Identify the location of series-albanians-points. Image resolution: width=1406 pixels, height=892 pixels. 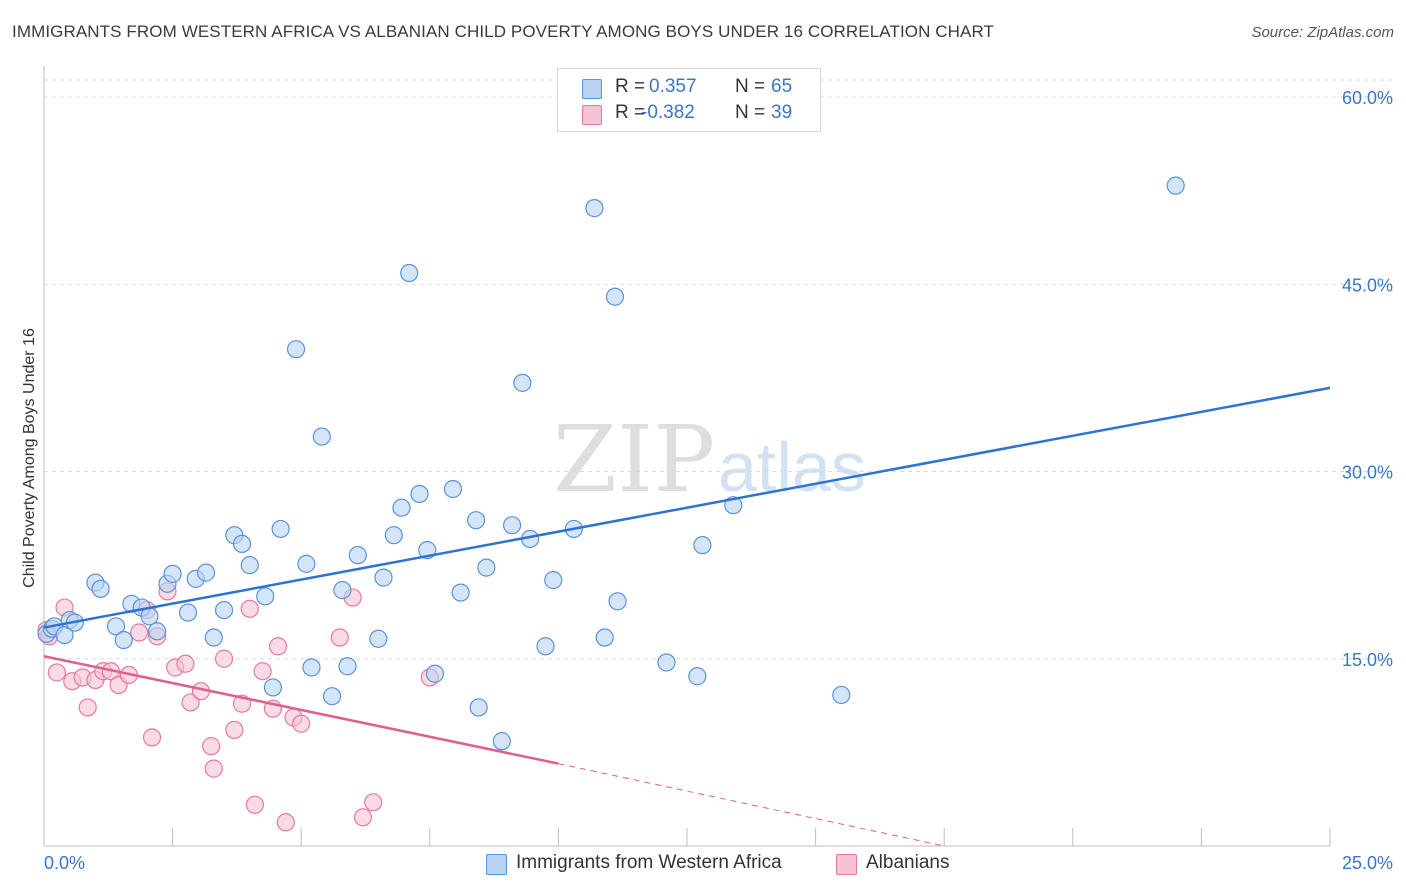
(238, 707).